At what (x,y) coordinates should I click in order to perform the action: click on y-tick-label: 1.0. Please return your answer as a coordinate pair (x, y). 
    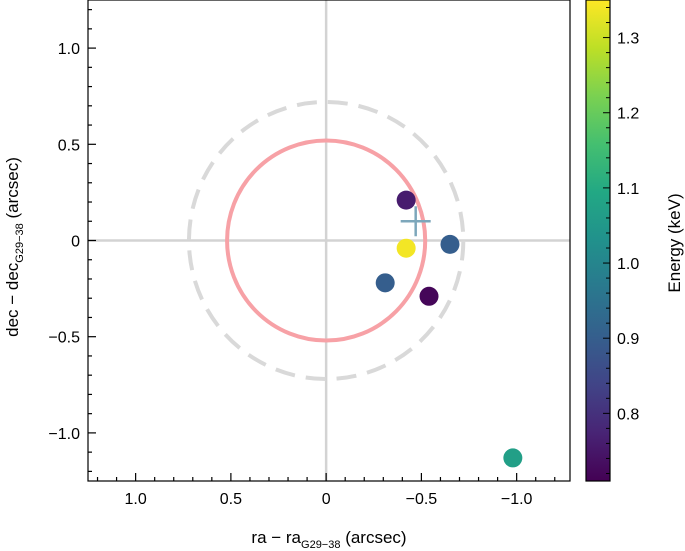
    Looking at the image, I should click on (69, 49).